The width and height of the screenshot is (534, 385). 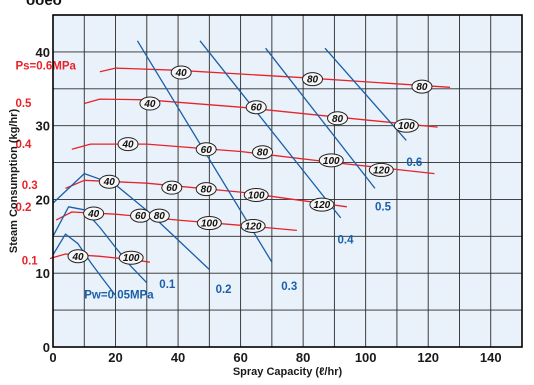 I want to click on steam-pressure-label: 0.1, so click(x=30, y=261).